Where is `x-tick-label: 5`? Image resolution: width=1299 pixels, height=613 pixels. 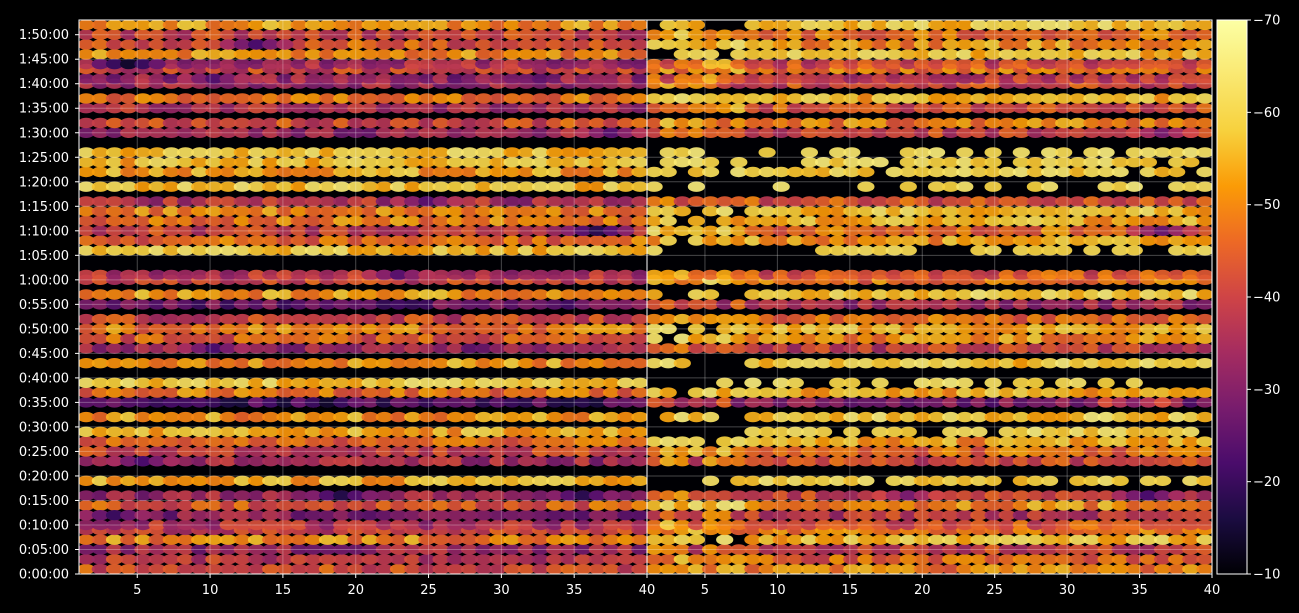
x-tick-label: 5 is located at coordinates (705, 590).